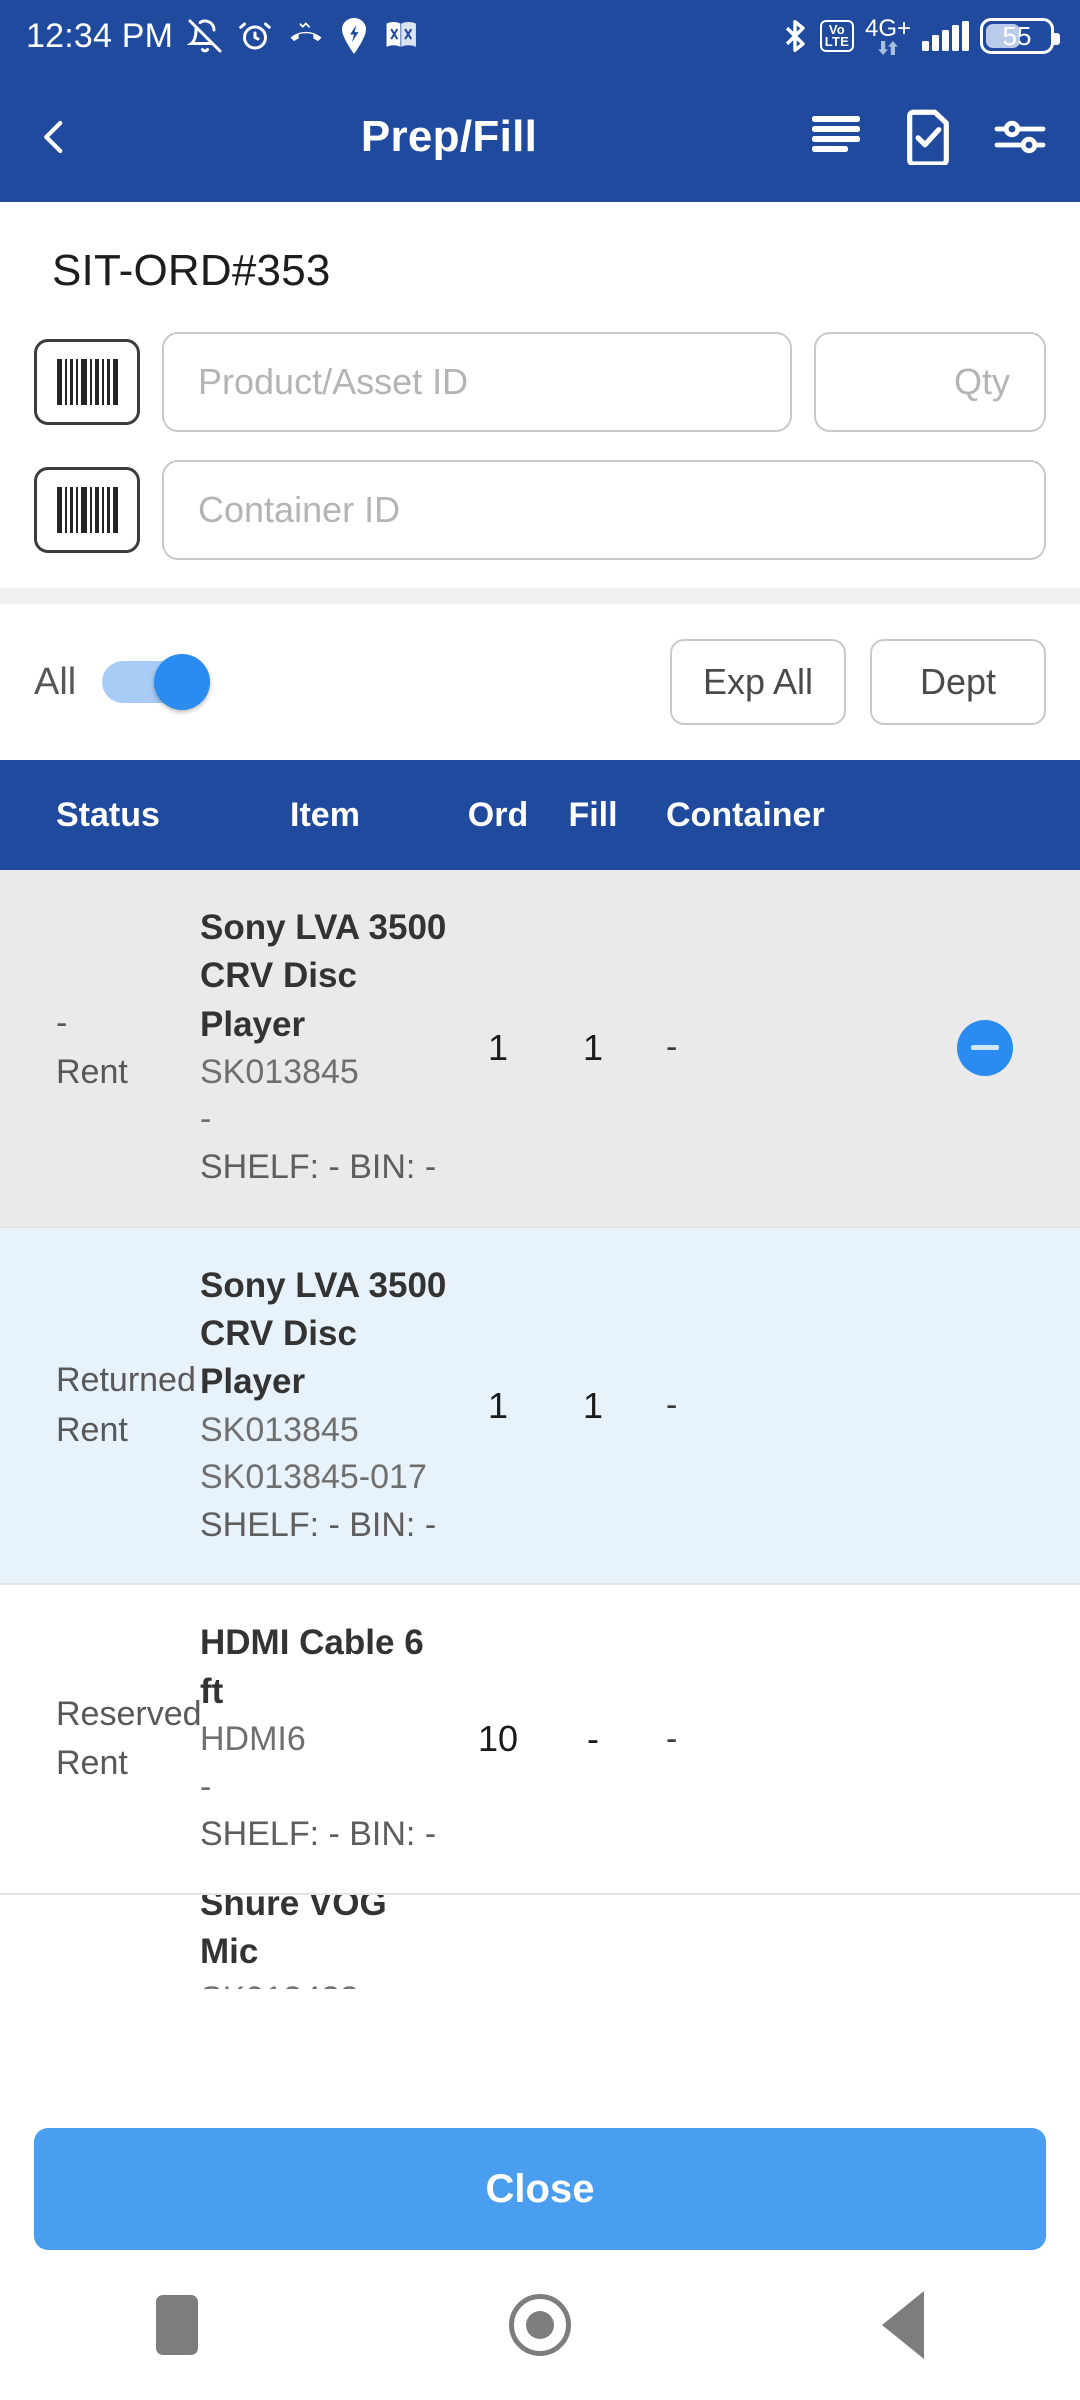 The height and width of the screenshot is (2400, 1080). Describe the element at coordinates (887, 28) in the screenshot. I see `network-type-label: 4G+` at that location.